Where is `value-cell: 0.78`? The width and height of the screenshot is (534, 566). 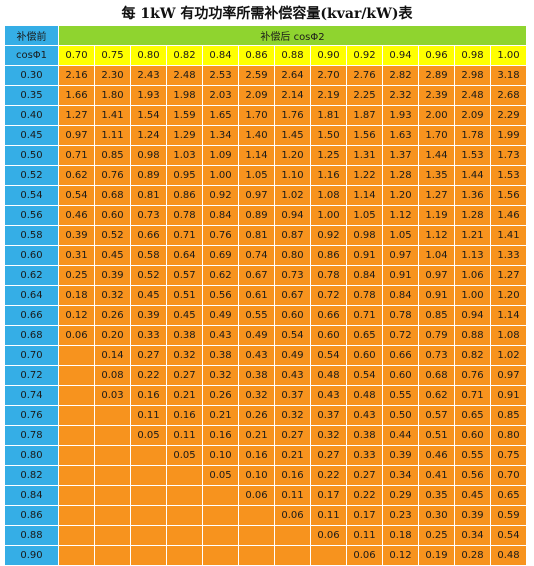 value-cell: 0.78 is located at coordinates (328, 275).